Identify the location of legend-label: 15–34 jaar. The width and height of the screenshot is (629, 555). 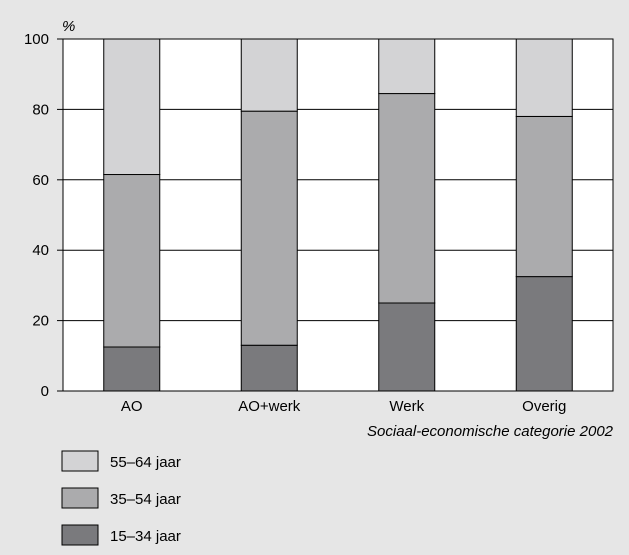
(145, 536).